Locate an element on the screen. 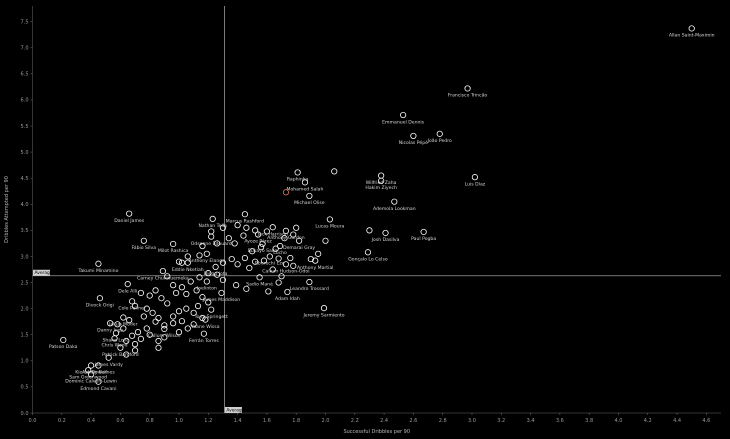 The image size is (730, 439). average-y-badge is located at coordinates (41, 272).